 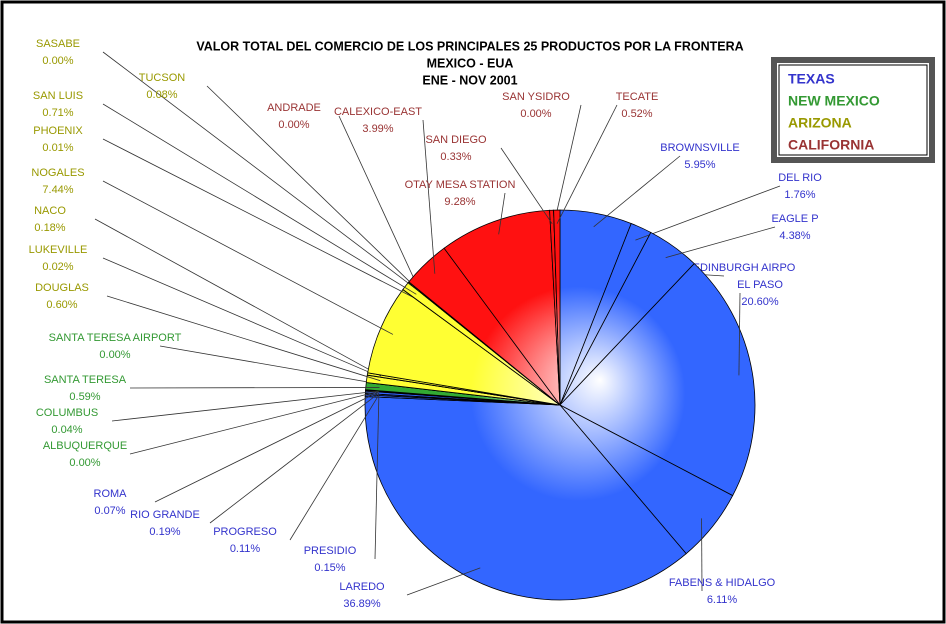 I want to click on slice-label: NOGALES, so click(x=57, y=173).